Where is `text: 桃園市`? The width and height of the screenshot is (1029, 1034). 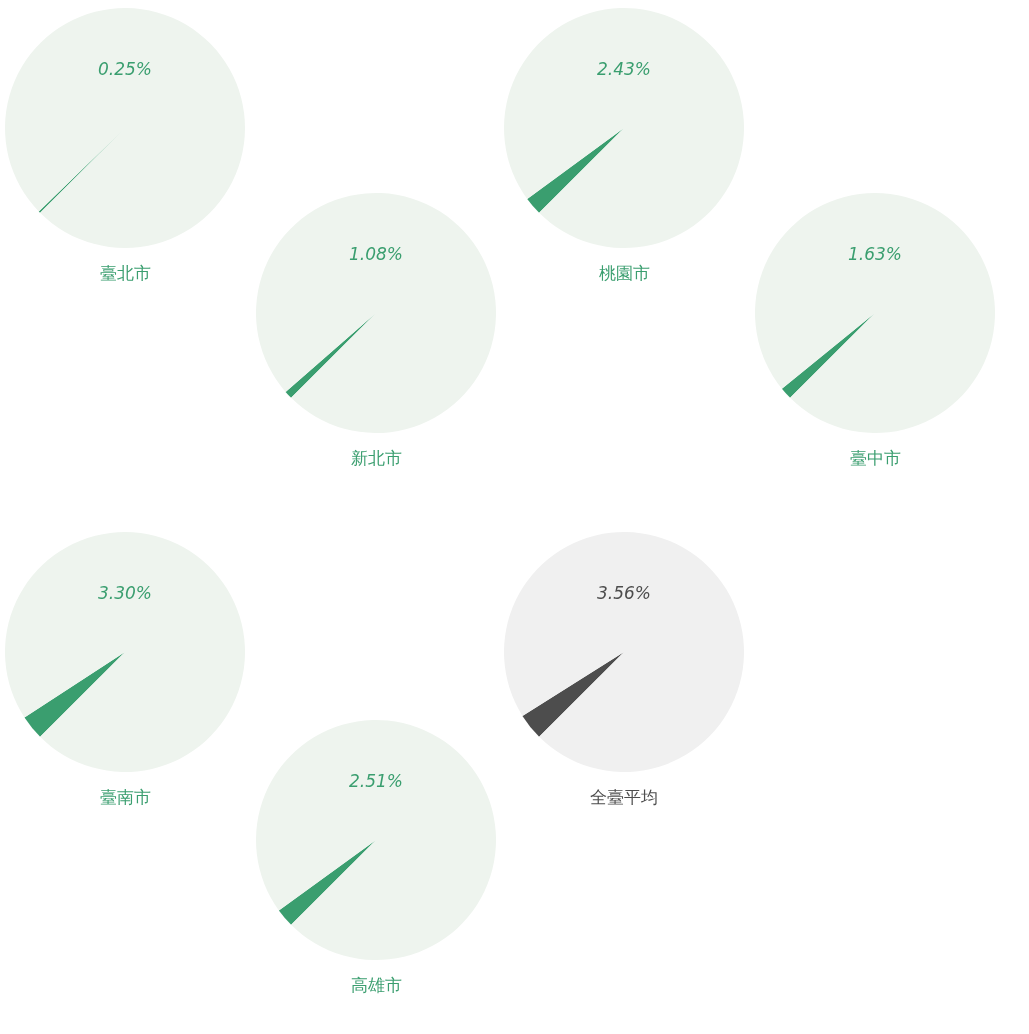
text: 桃園市 is located at coordinates (624, 273).